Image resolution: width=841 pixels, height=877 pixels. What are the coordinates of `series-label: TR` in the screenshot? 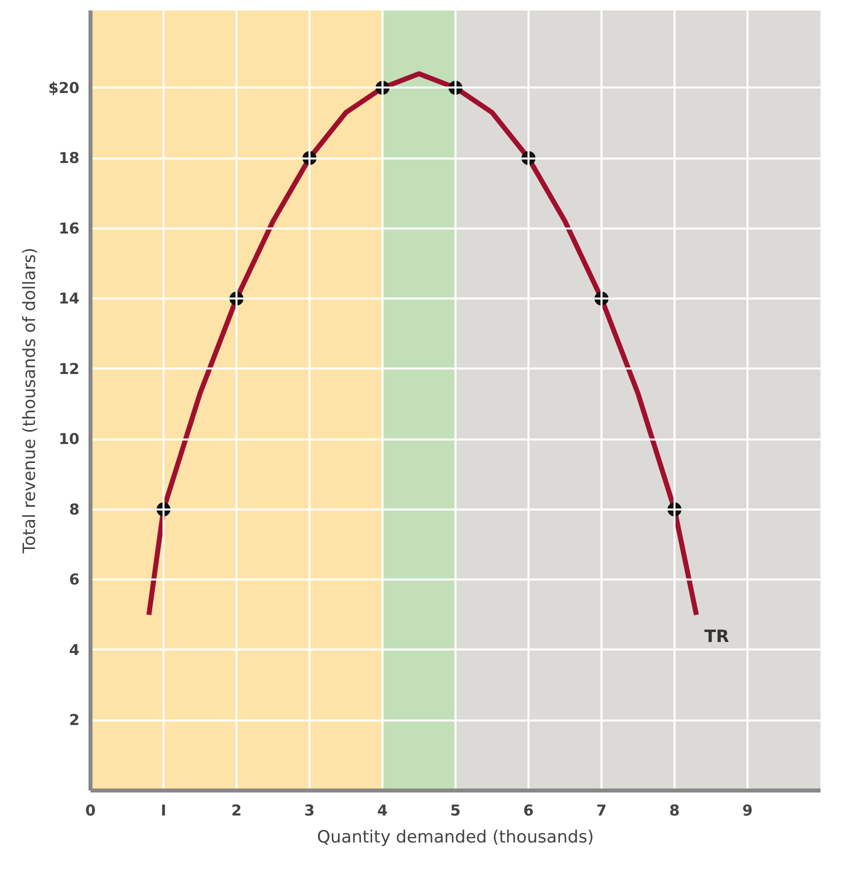 It's located at (717, 636).